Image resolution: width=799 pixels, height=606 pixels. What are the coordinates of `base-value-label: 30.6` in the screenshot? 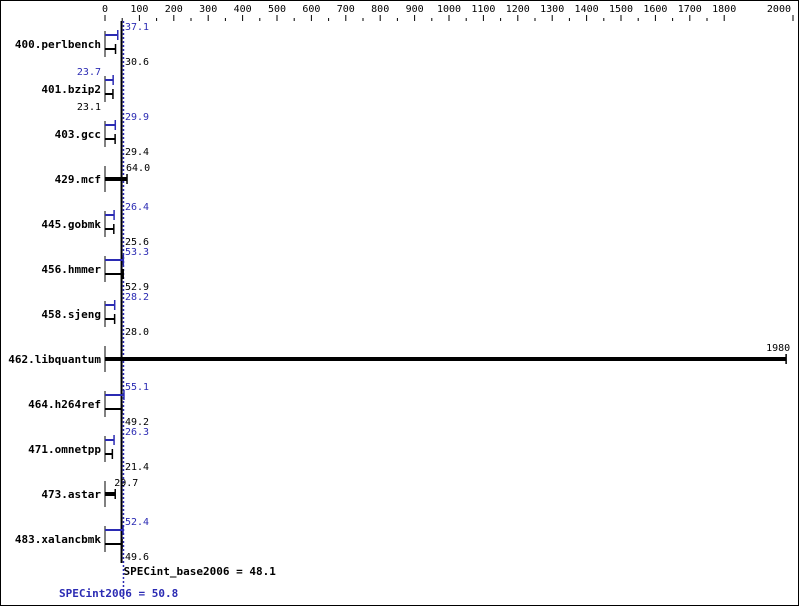 It's located at (137, 62).